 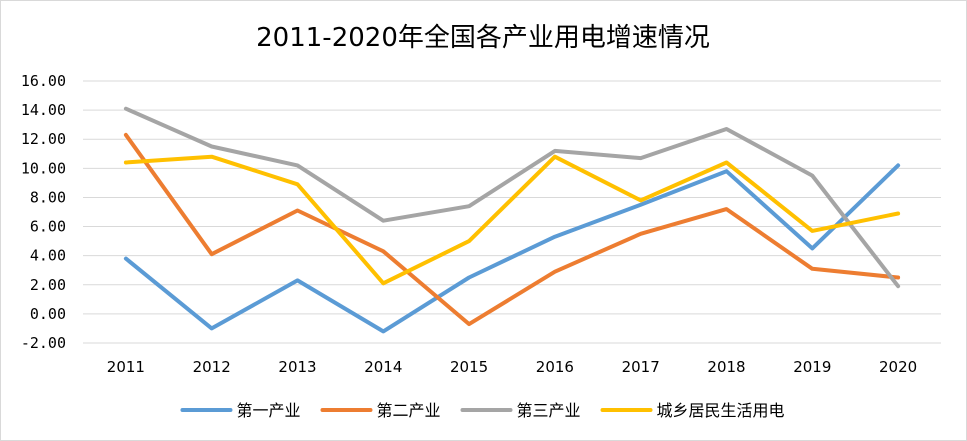 I want to click on y-tick-label: 0.00, so click(x=48, y=314).